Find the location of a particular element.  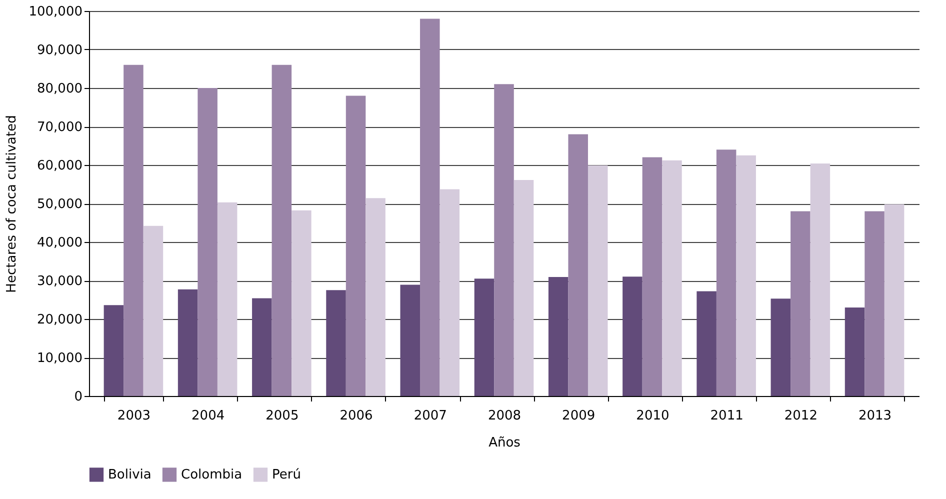

x-tick-label: 2008 is located at coordinates (505, 416).